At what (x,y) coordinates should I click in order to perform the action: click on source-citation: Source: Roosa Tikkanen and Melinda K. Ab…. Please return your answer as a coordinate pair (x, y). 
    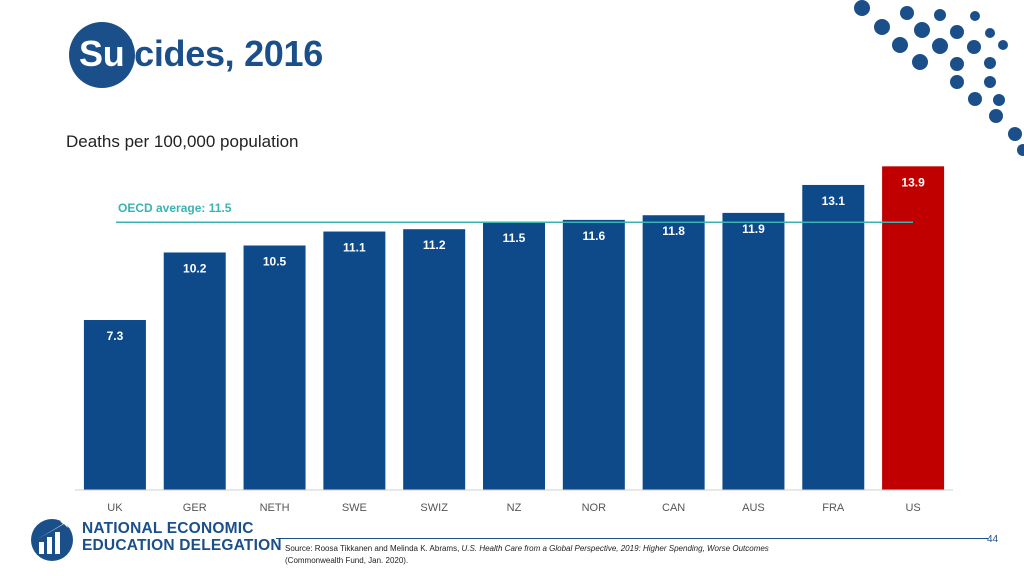
    Looking at the image, I should click on (565, 555).